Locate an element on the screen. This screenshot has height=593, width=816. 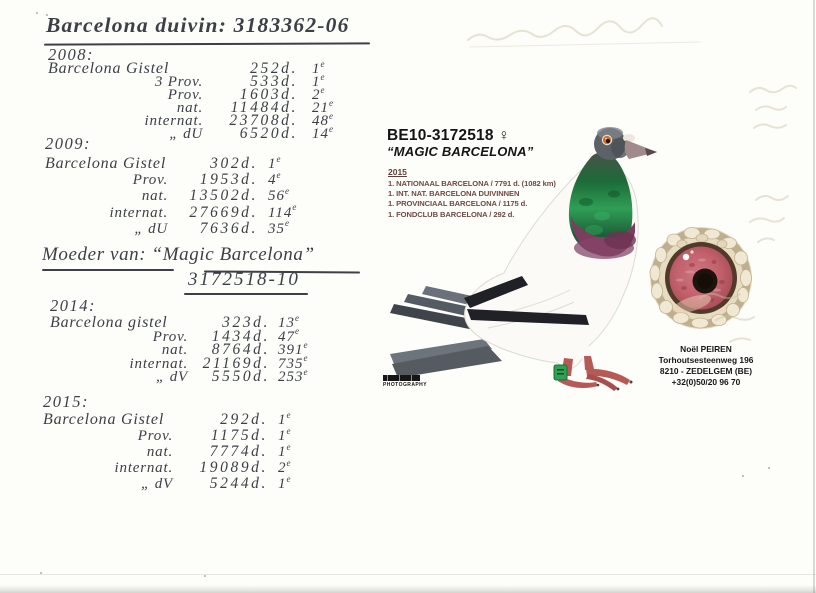
printed-result: 1. INT. NAT. BARCELONA DUIVINNEN is located at coordinates (454, 194).